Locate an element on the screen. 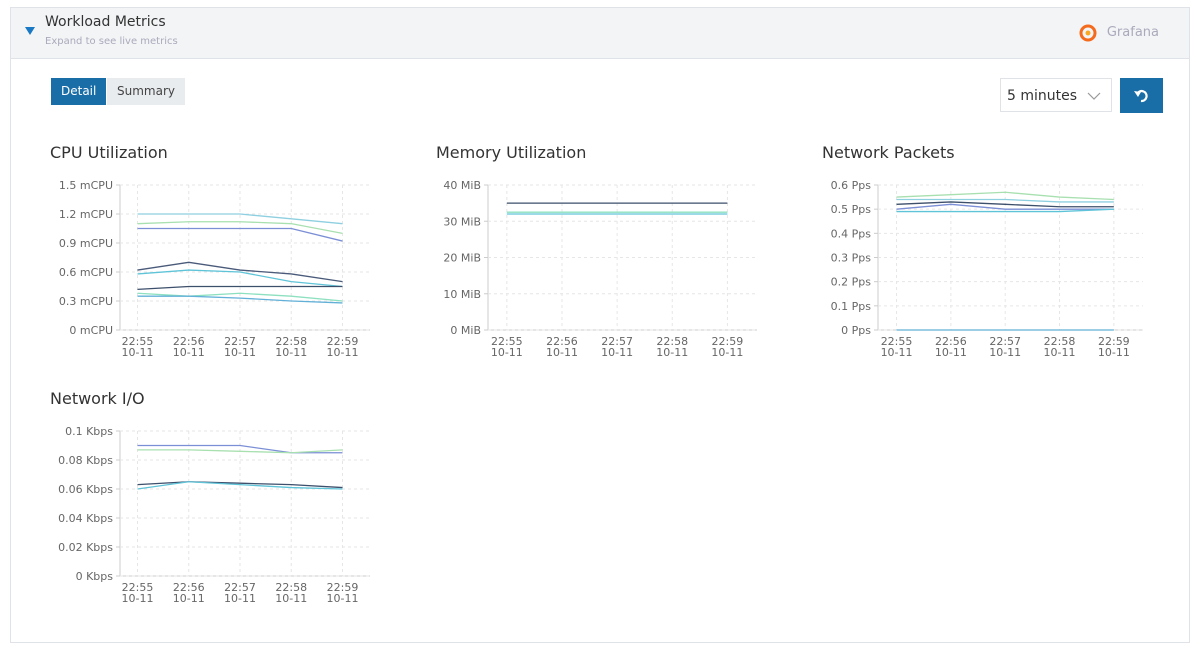 The image size is (1200, 650). y-tick-label: 0 Kbps is located at coordinates (95, 576).